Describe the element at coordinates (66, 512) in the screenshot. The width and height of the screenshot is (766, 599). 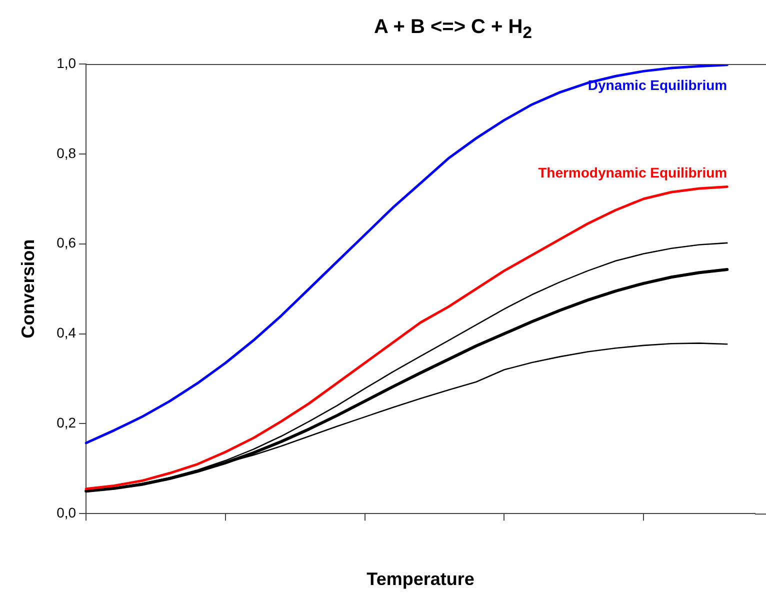
I see `y-tick-label: 0,0` at that location.